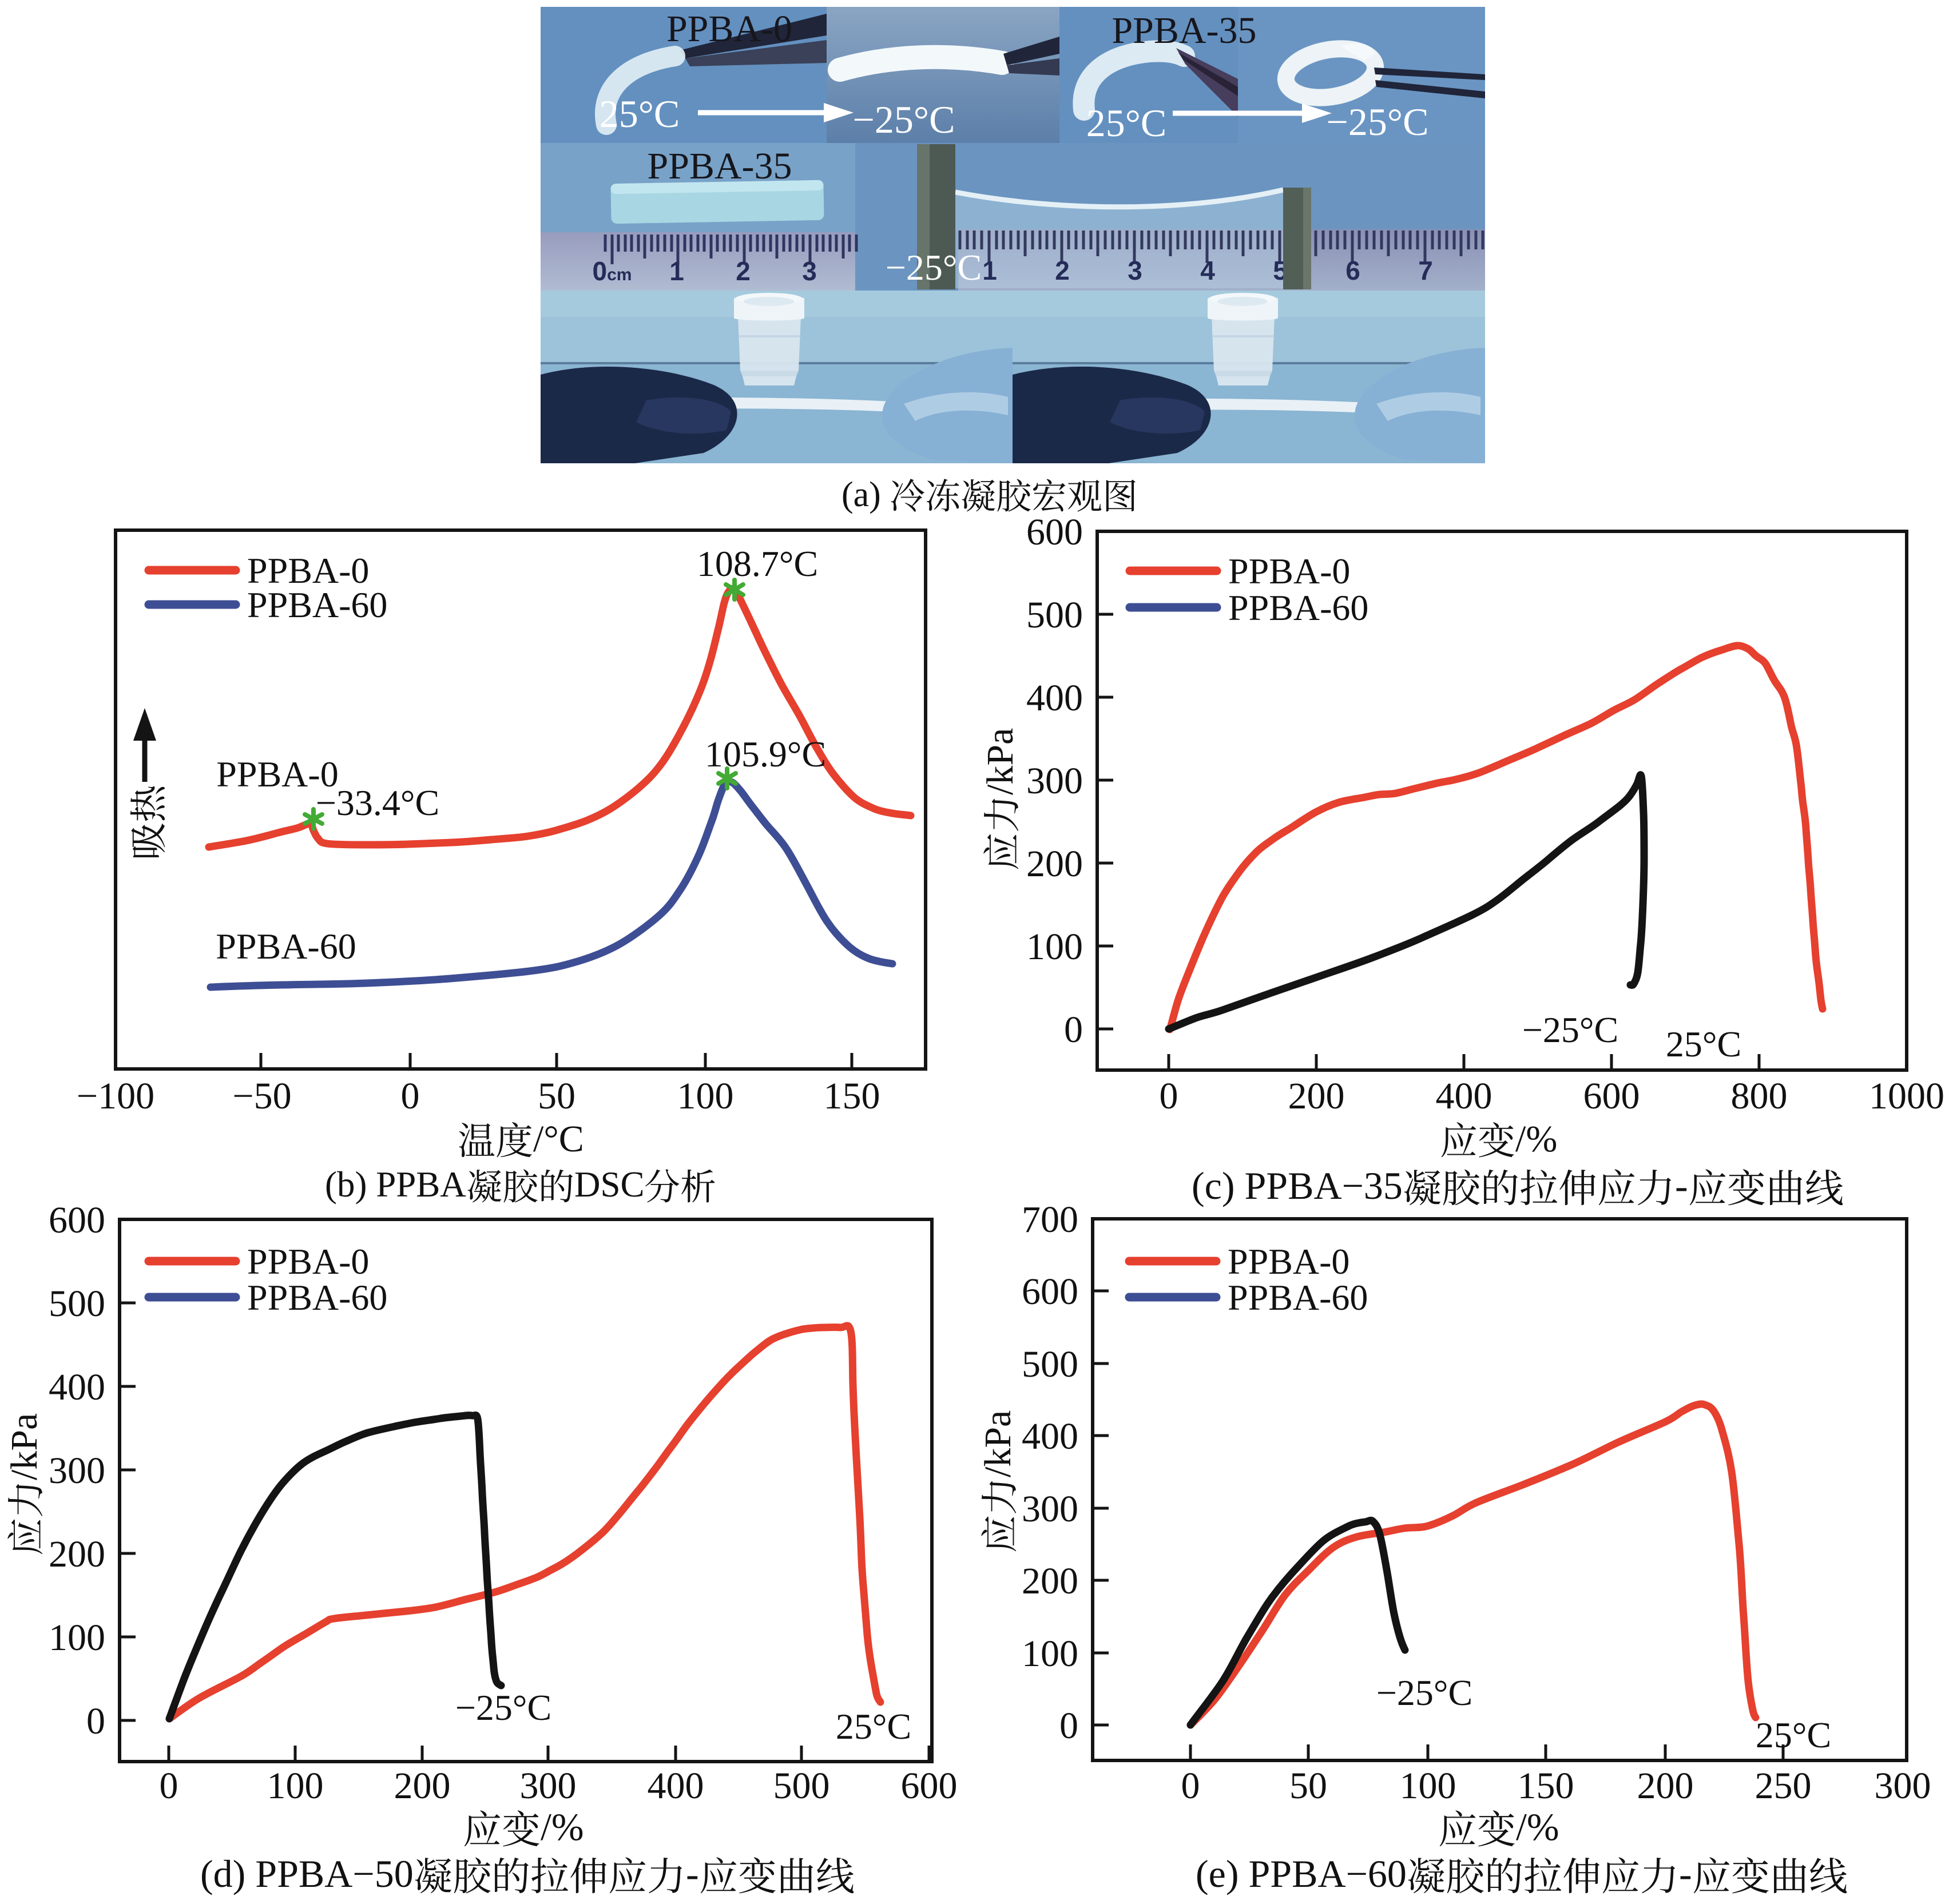  What do you see at coordinates (395, 1184) in the screenshot?
I see `svg-text: (b) PPBA` at bounding box center [395, 1184].